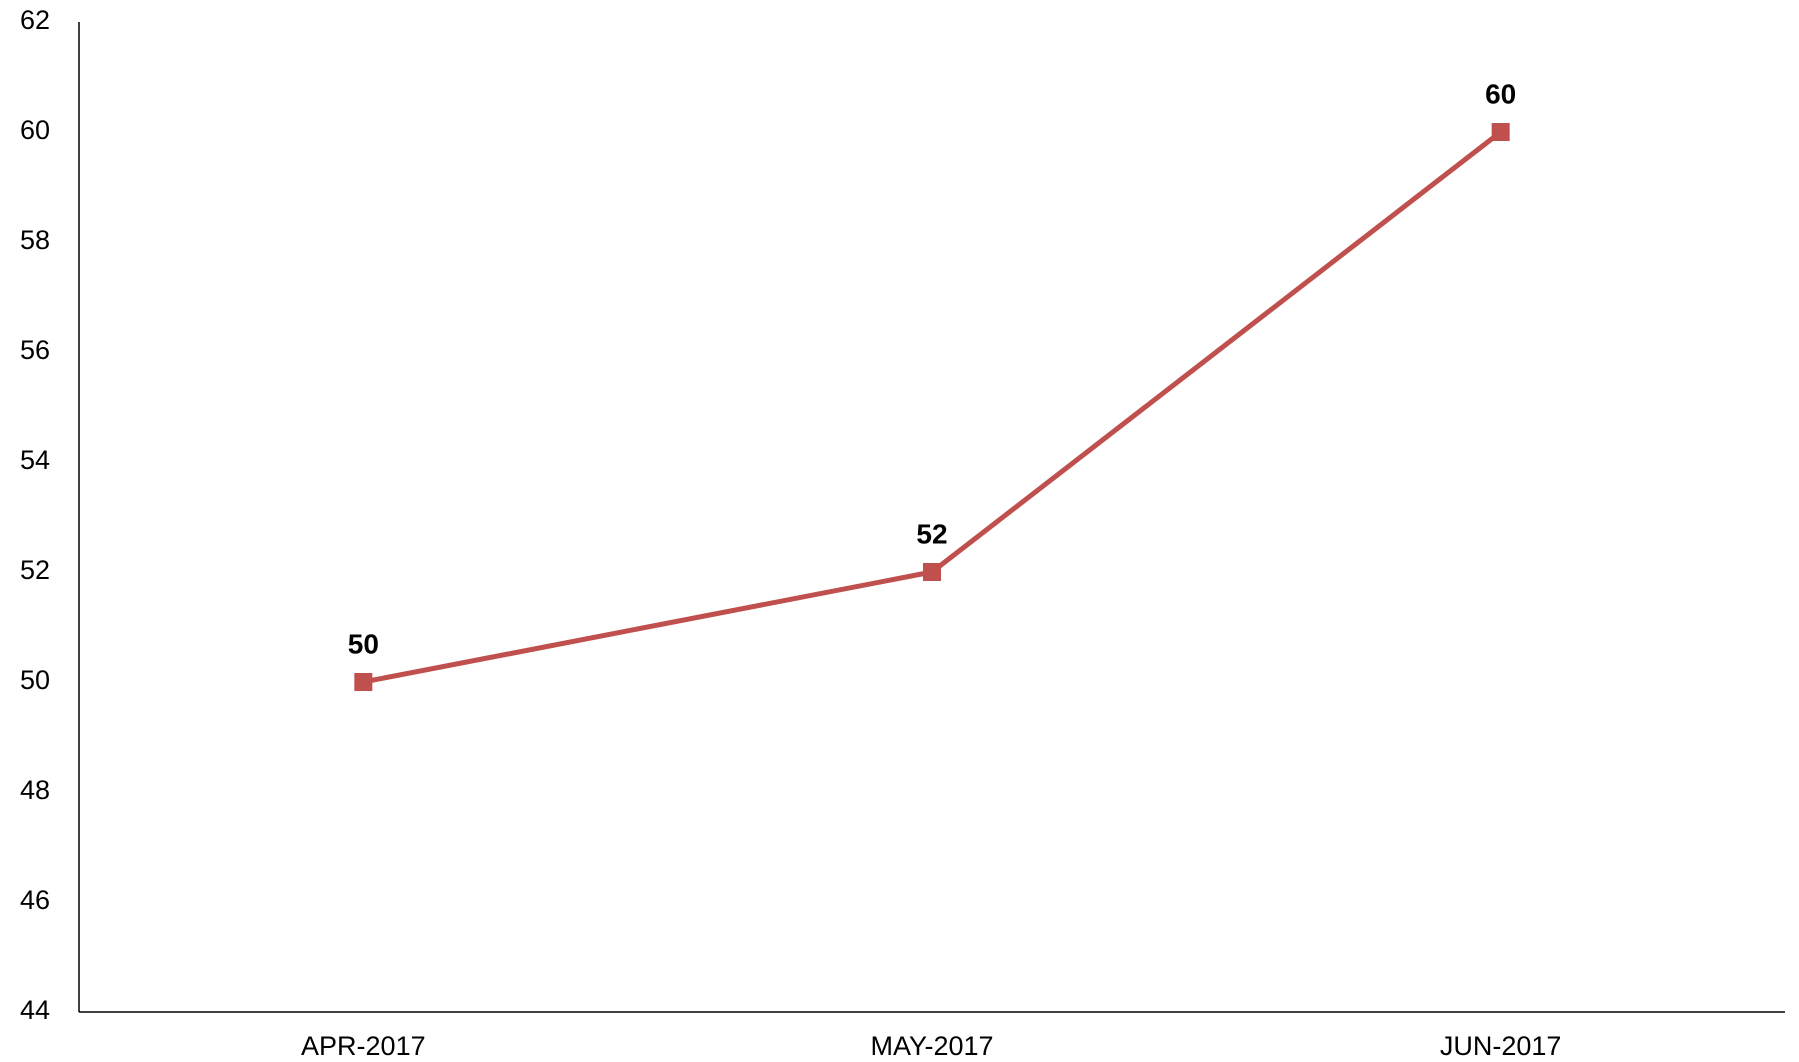  I want to click on y-tick-label: 60, so click(35, 130).